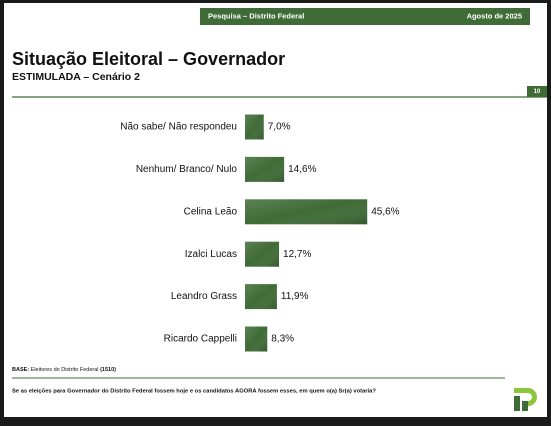  What do you see at coordinates (279, 127) in the screenshot?
I see `value-label: 7,0%` at bounding box center [279, 127].